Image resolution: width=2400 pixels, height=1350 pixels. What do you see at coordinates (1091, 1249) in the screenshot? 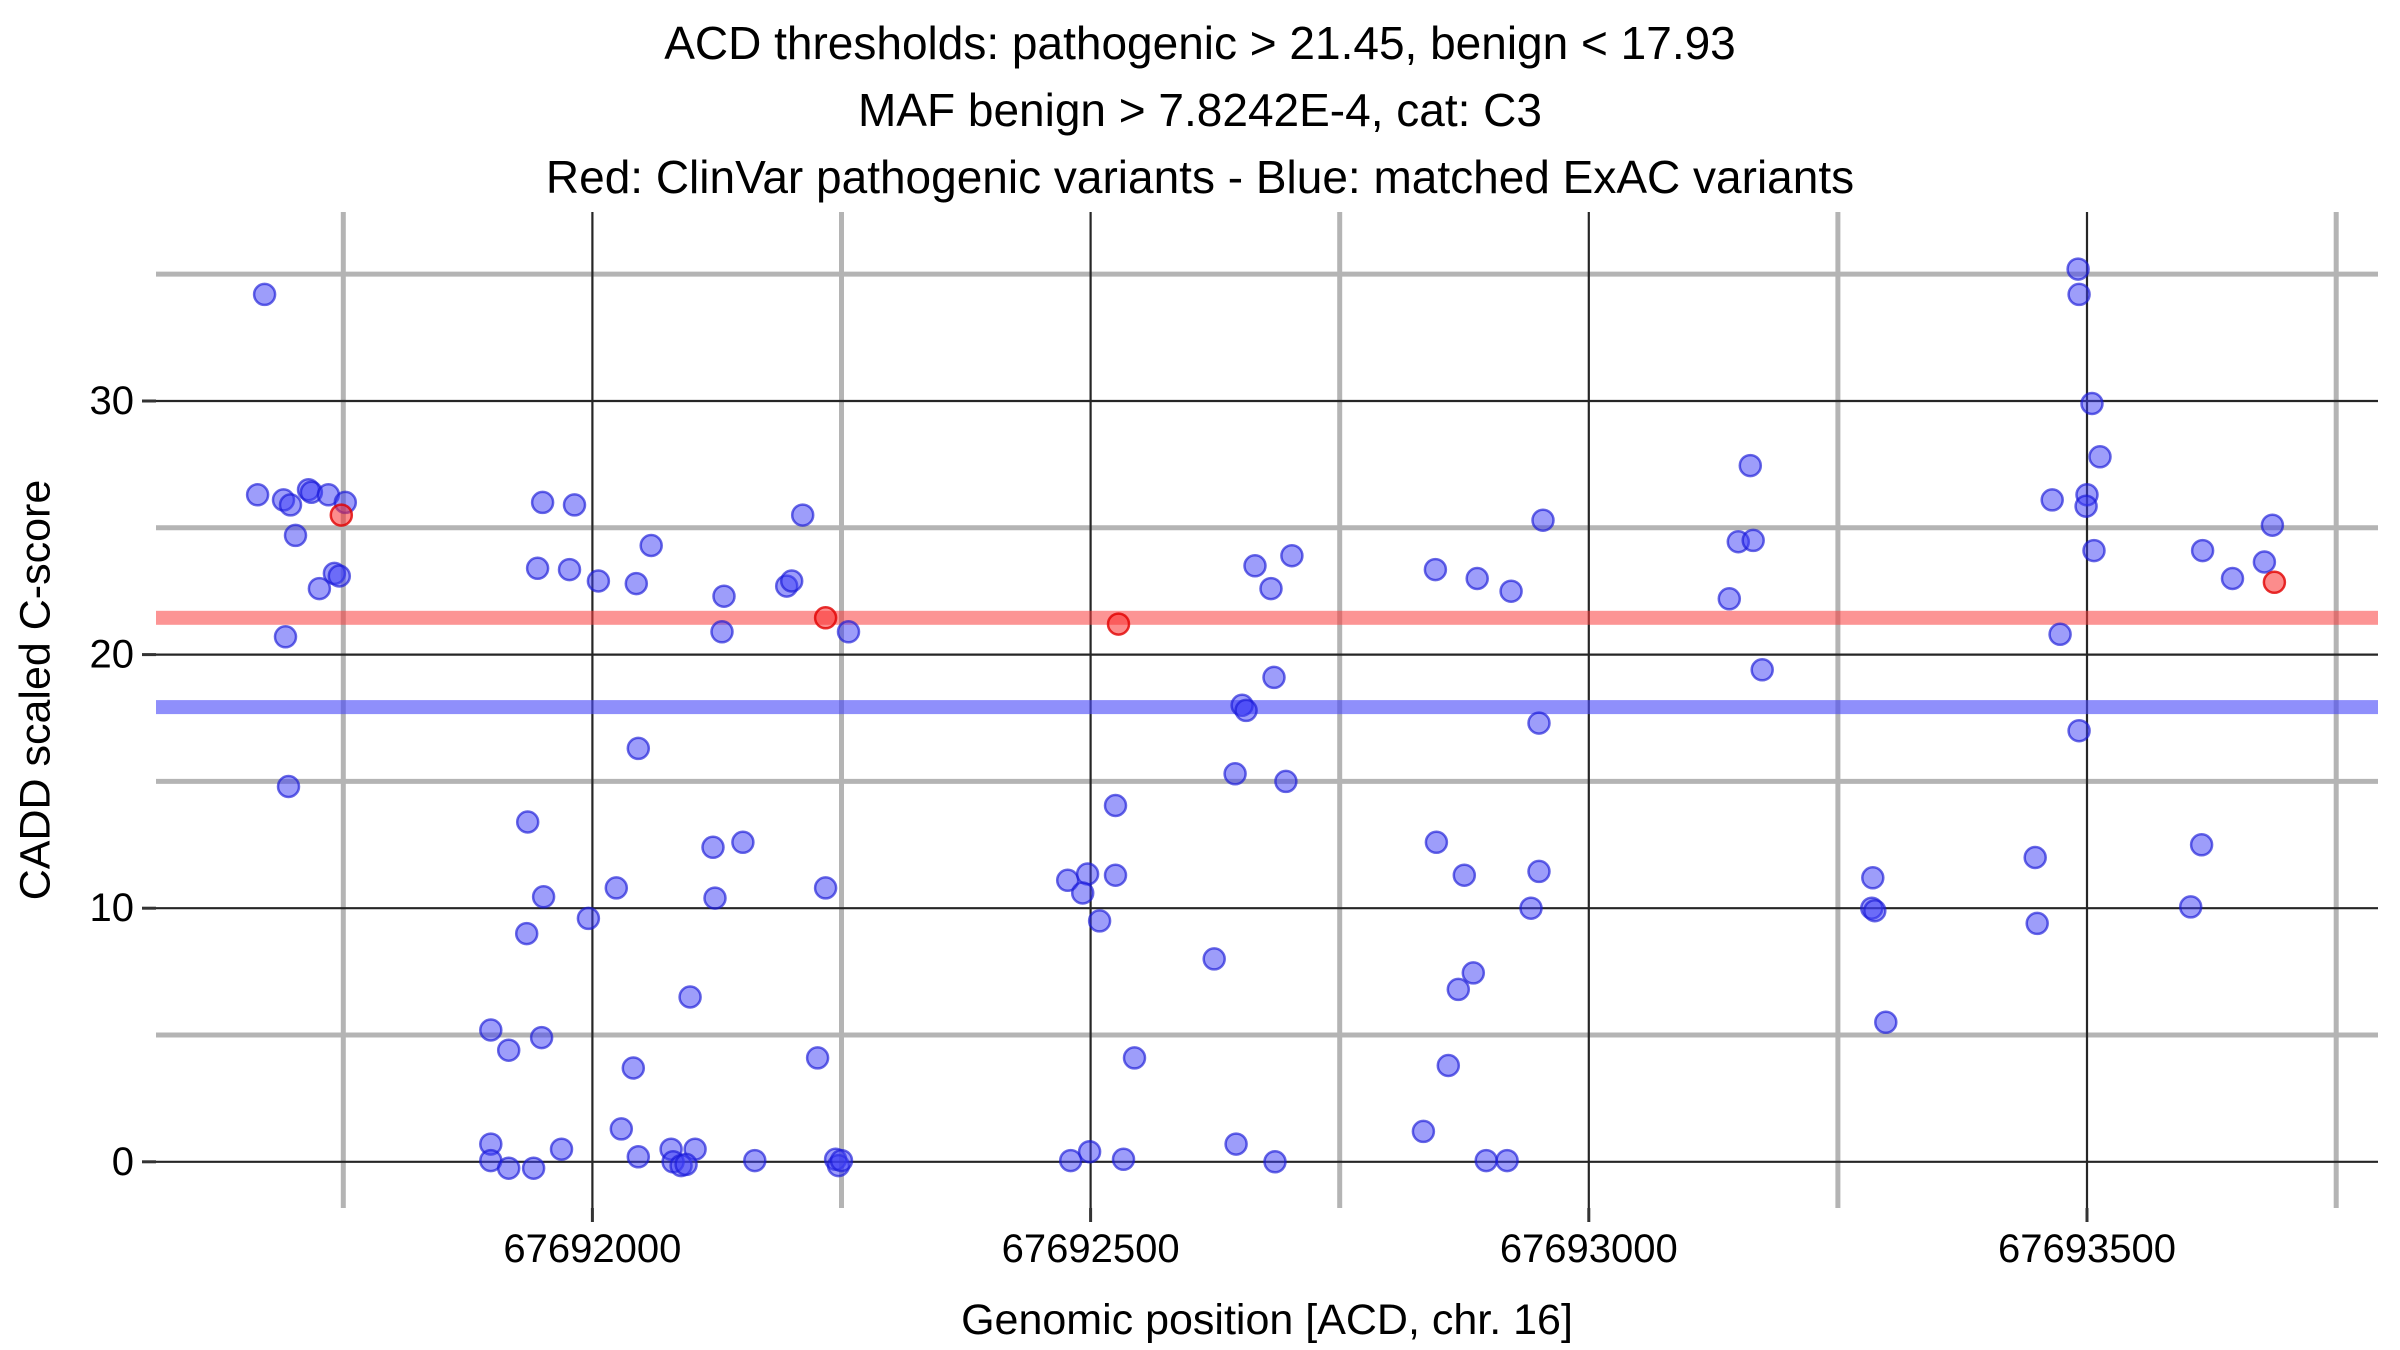
I see `x-tick-label: 67692500` at bounding box center [1091, 1249].